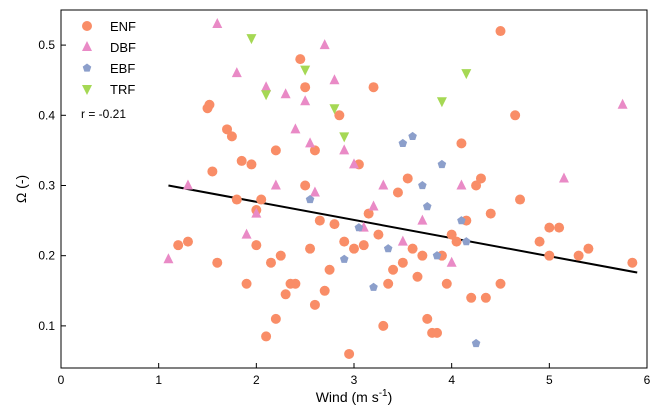 This screenshot has width=650, height=411. What do you see at coordinates (87, 67) in the screenshot?
I see `legend-marker-ebf` at bounding box center [87, 67].